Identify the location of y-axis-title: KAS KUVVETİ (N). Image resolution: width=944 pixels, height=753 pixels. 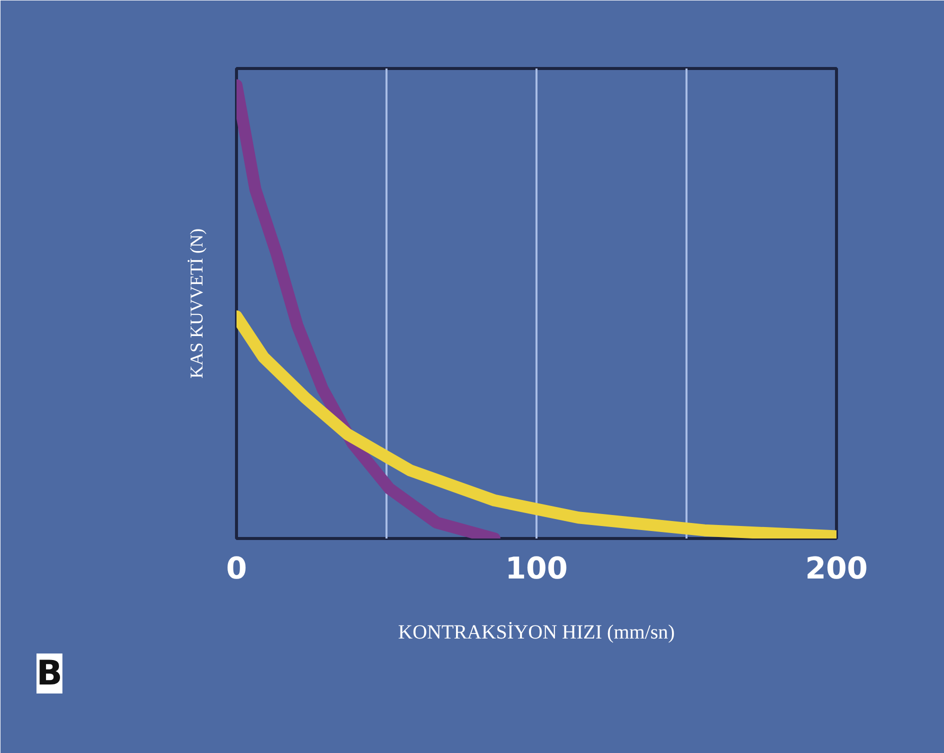
(196, 303).